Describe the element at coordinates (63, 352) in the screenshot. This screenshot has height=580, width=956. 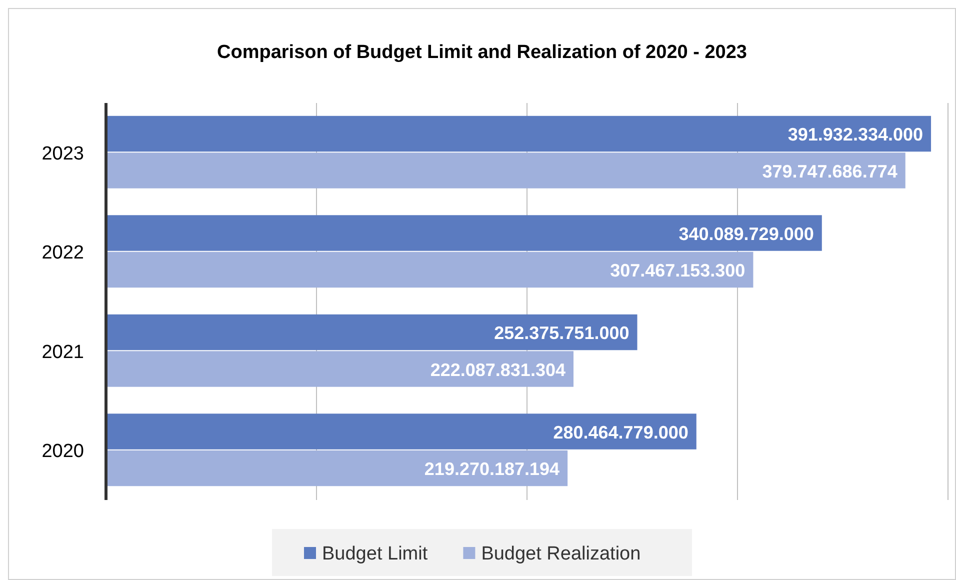
I see `y-tick-label: 2021` at that location.